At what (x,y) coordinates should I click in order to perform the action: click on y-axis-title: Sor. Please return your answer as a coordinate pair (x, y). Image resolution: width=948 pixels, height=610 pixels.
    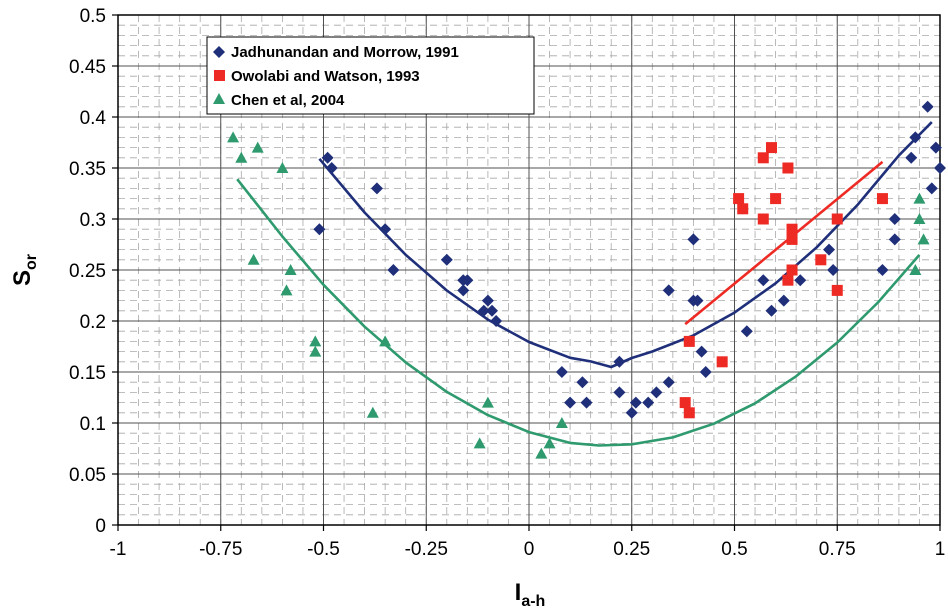
    Looking at the image, I should click on (24, 270).